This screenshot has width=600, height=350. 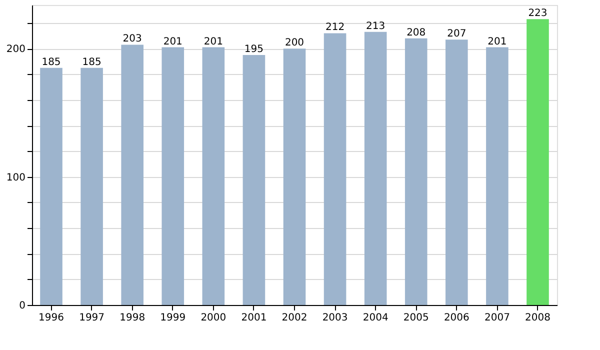 What do you see at coordinates (294, 43) in the screenshot?
I see `data-label: 200` at bounding box center [294, 43].